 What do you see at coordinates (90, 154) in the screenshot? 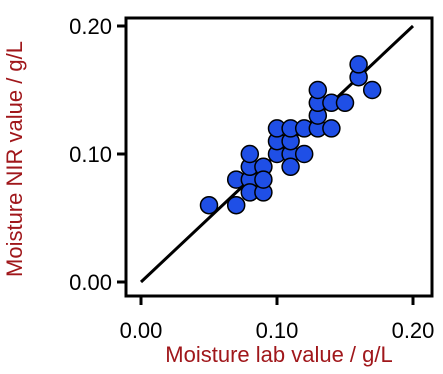
I see `y-tick-label: 0.10` at bounding box center [90, 154].